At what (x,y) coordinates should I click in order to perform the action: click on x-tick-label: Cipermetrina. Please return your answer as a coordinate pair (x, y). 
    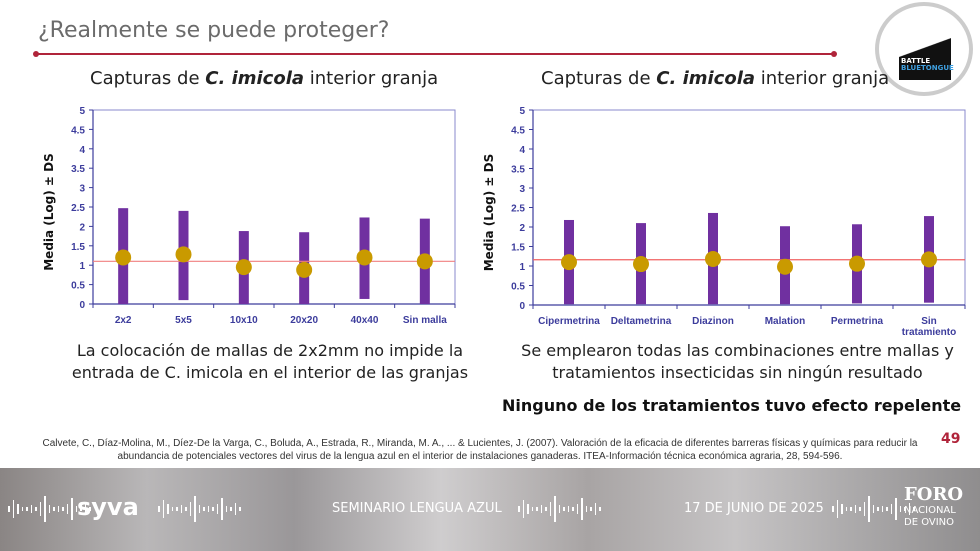
    Looking at the image, I should click on (569, 321).